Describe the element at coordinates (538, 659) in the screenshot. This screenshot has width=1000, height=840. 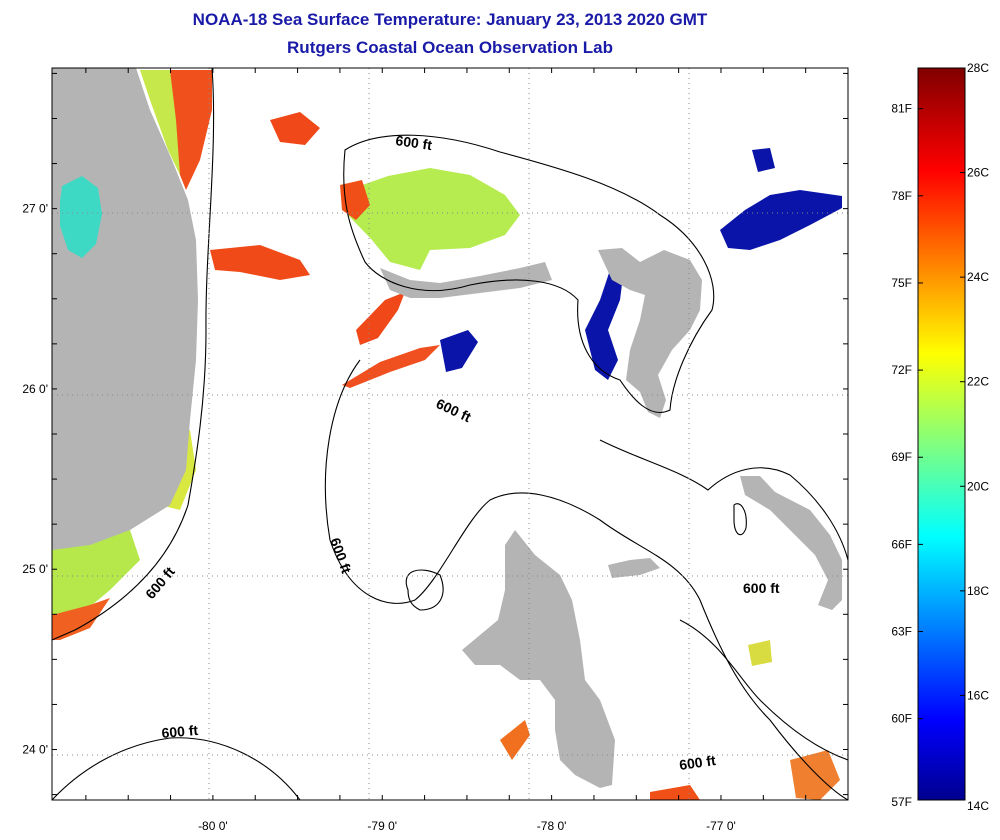
I see `land-andros` at that location.